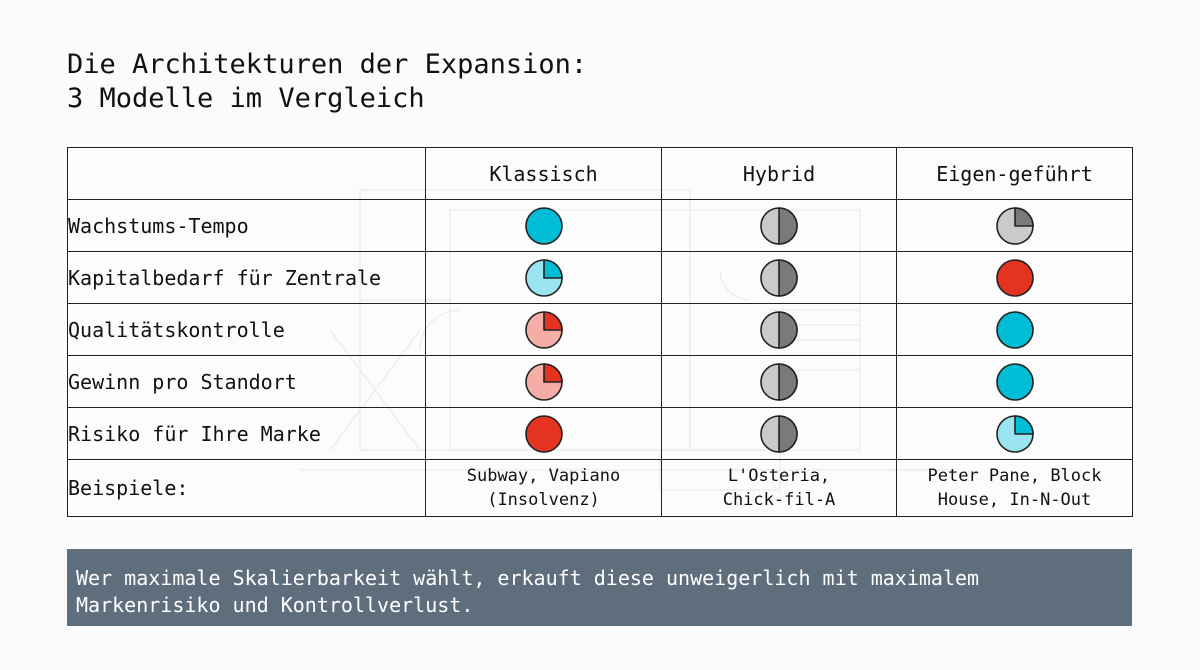 This screenshot has height=670, width=1200. Describe the element at coordinates (779, 488) in the screenshot. I see `examples-cell-hybrid: L'Osteria, Chick-fil-A` at that location.